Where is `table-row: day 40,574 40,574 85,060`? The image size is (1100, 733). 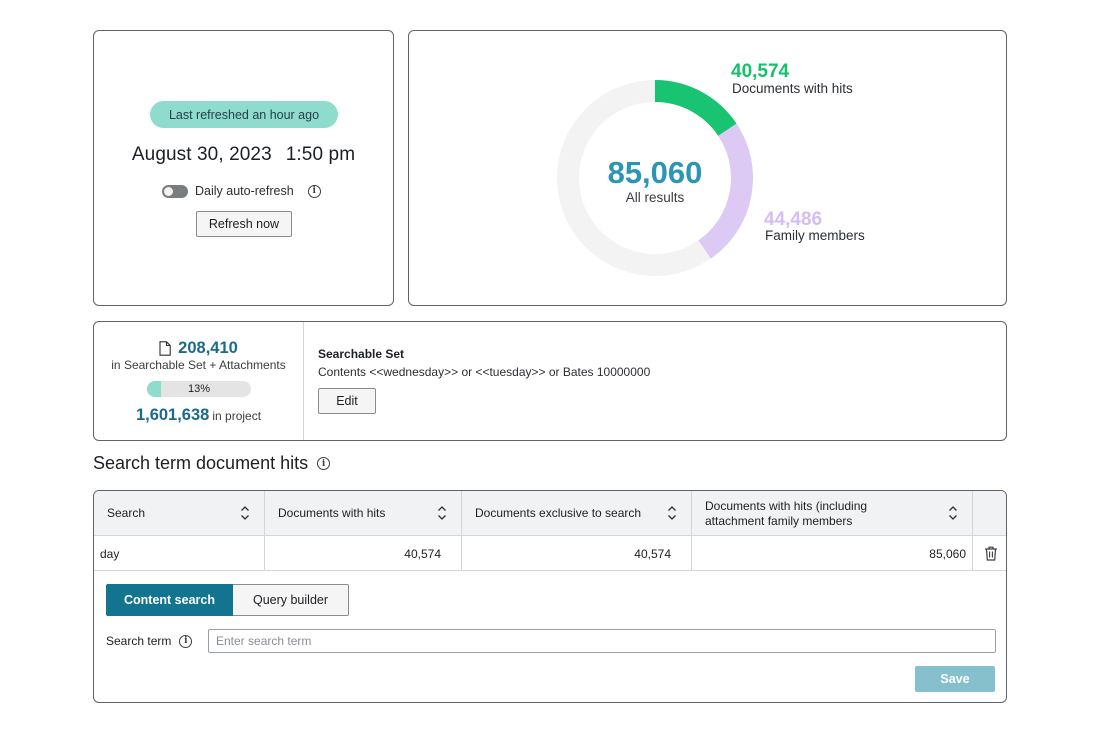
table-row: day 40,574 40,574 85,060 is located at coordinates (550, 553).